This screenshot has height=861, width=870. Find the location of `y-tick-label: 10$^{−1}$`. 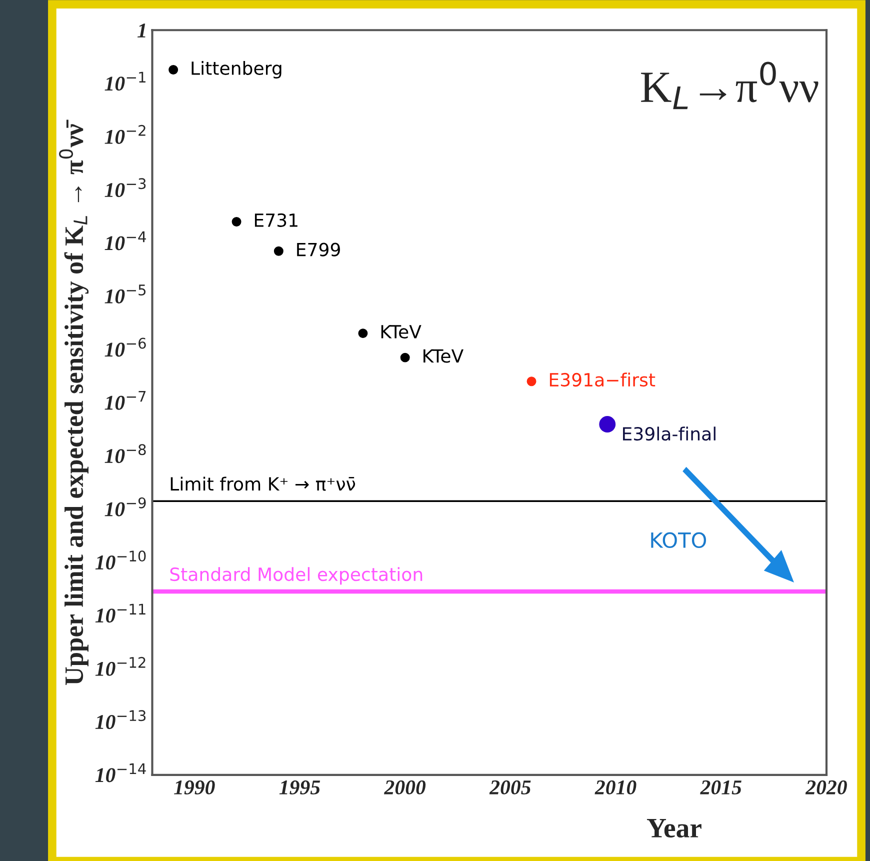

y-tick-label: 10$^{−1}$ is located at coordinates (125, 81).